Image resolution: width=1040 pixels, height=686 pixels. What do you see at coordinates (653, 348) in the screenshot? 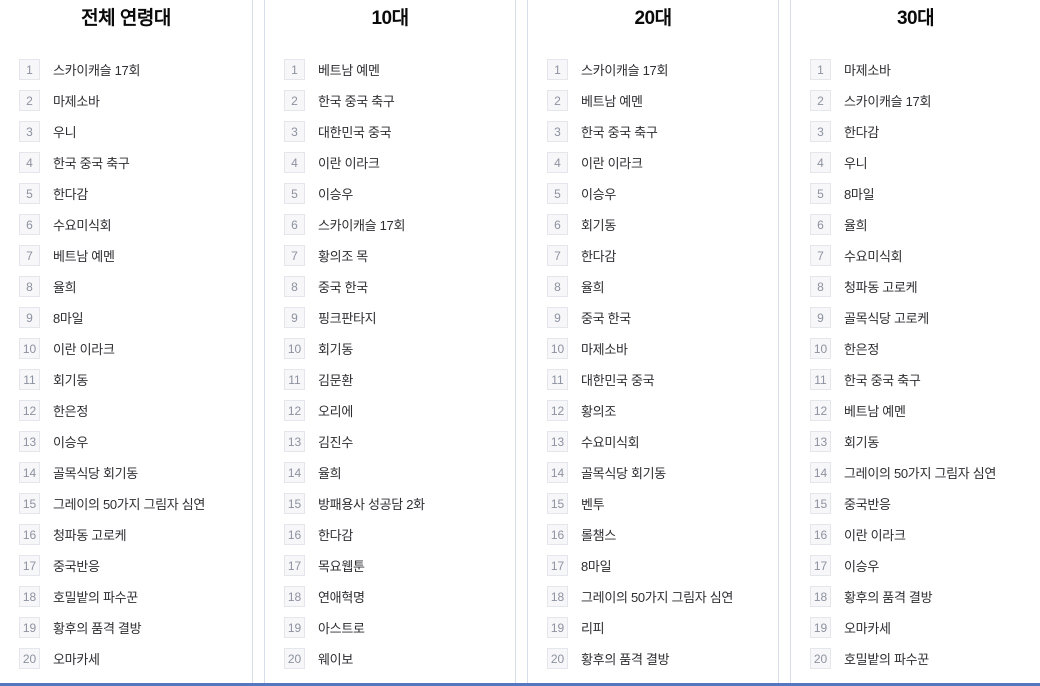
I see `ranking-item: 10 마제소바` at bounding box center [653, 348].